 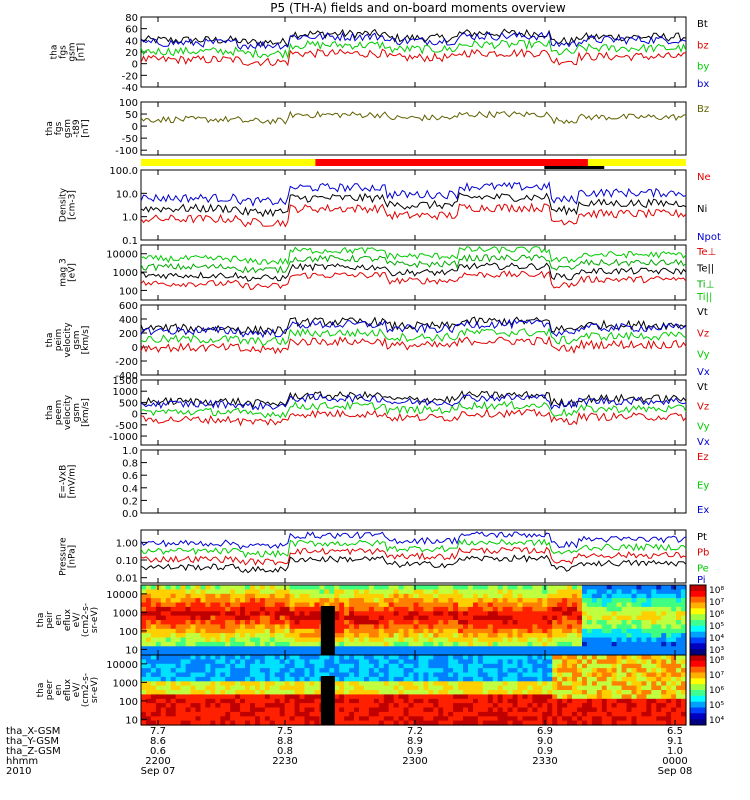 I want to click on colorbar-label: 10⁵, so click(x=716, y=627).